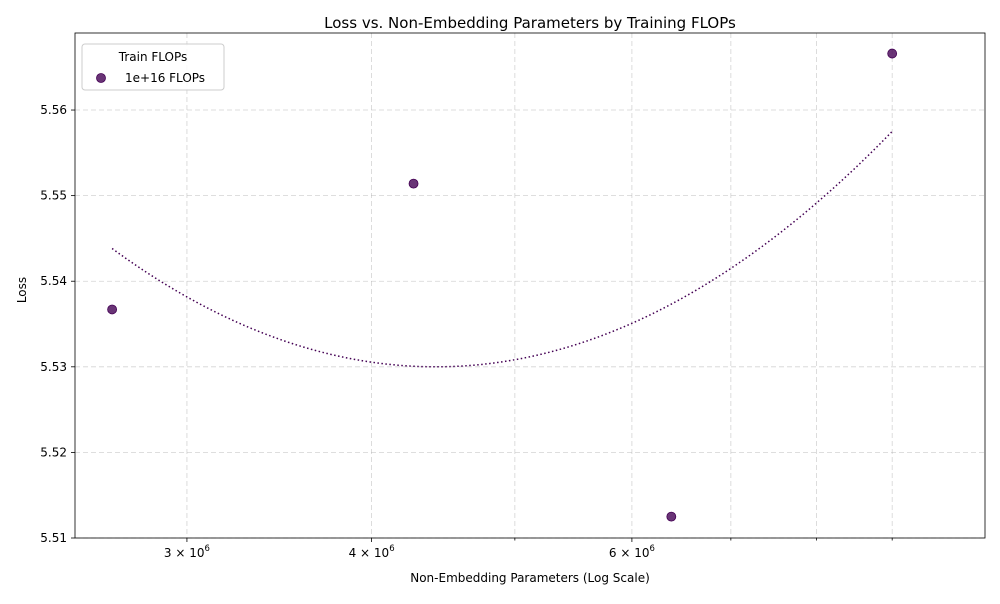 Image resolution: width=1000 pixels, height=604 pixels. What do you see at coordinates (53, 196) in the screenshot?
I see `y-tick-label: 5.55` at bounding box center [53, 196].